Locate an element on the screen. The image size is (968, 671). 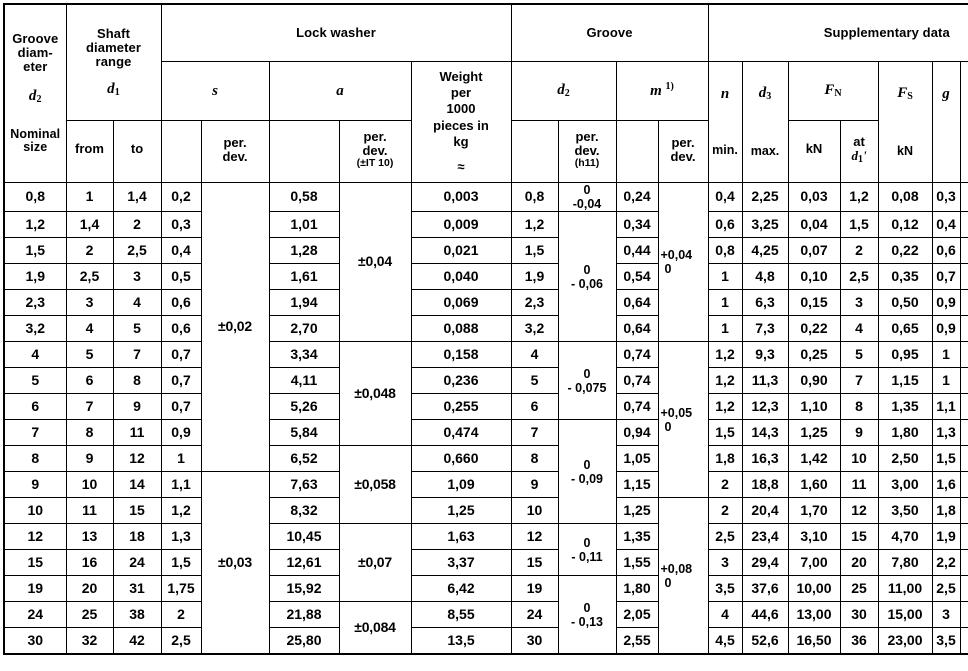
cell-weight: 0,069 is located at coordinates (461, 302).